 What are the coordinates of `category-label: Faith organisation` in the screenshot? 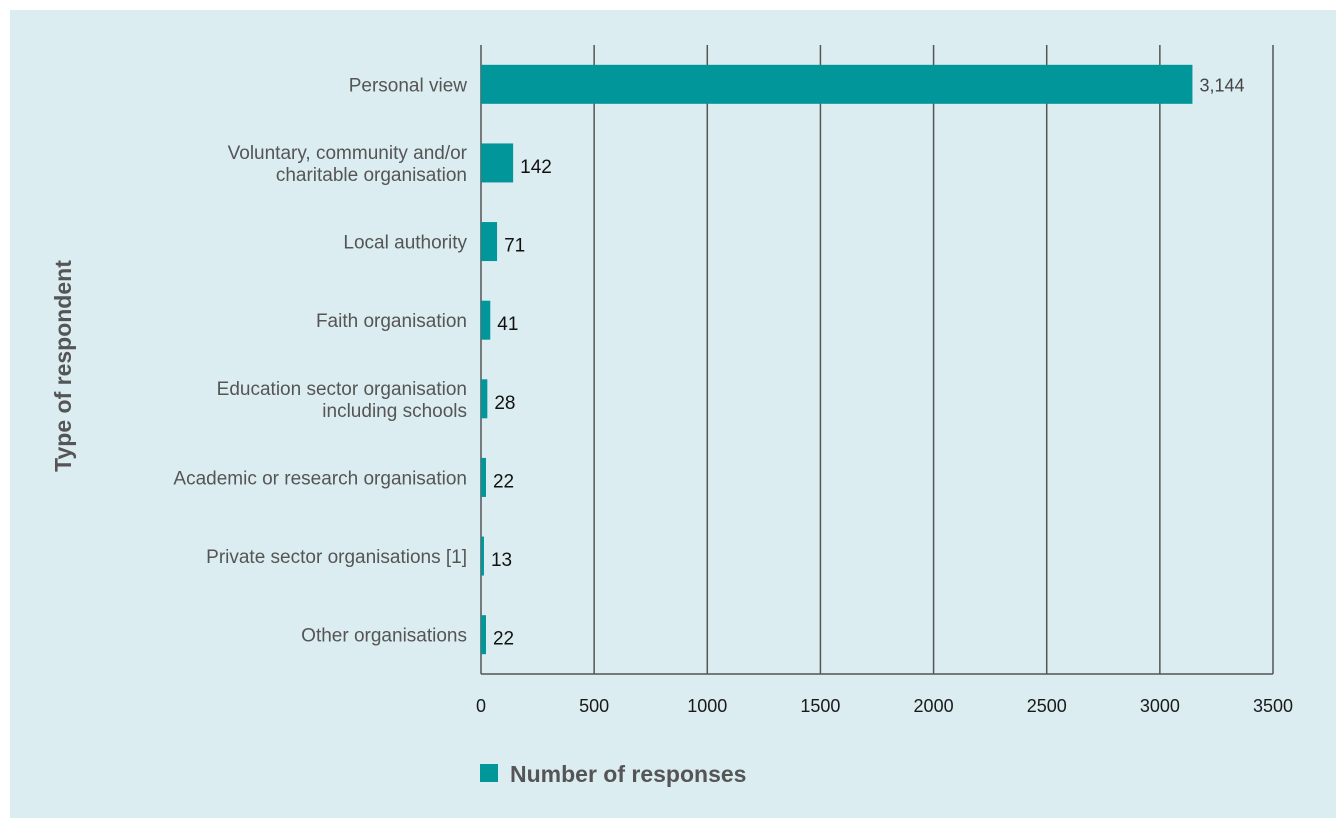 It's located at (391, 321).